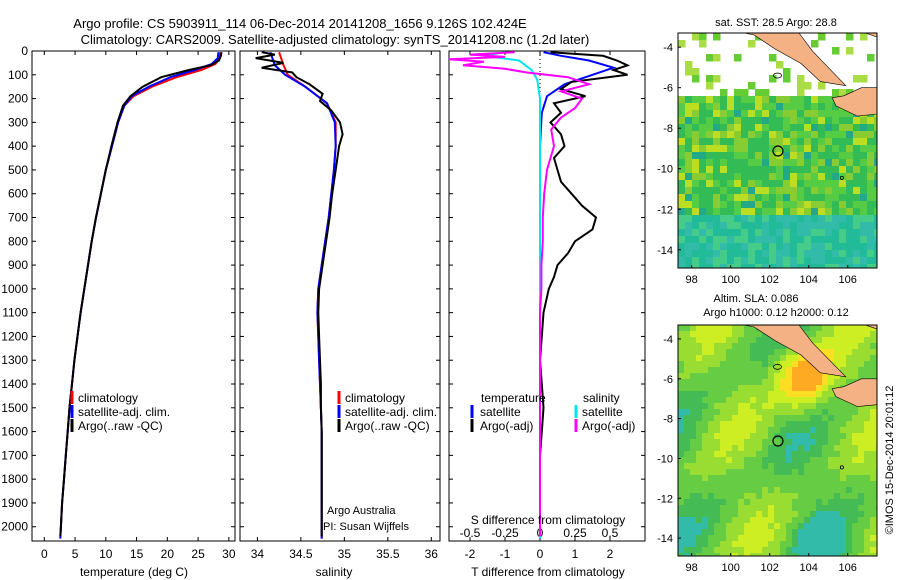 The height and width of the screenshot is (580, 900). What do you see at coordinates (14, 432) in the screenshot?
I see `y-tick-label: 1600` at bounding box center [14, 432].